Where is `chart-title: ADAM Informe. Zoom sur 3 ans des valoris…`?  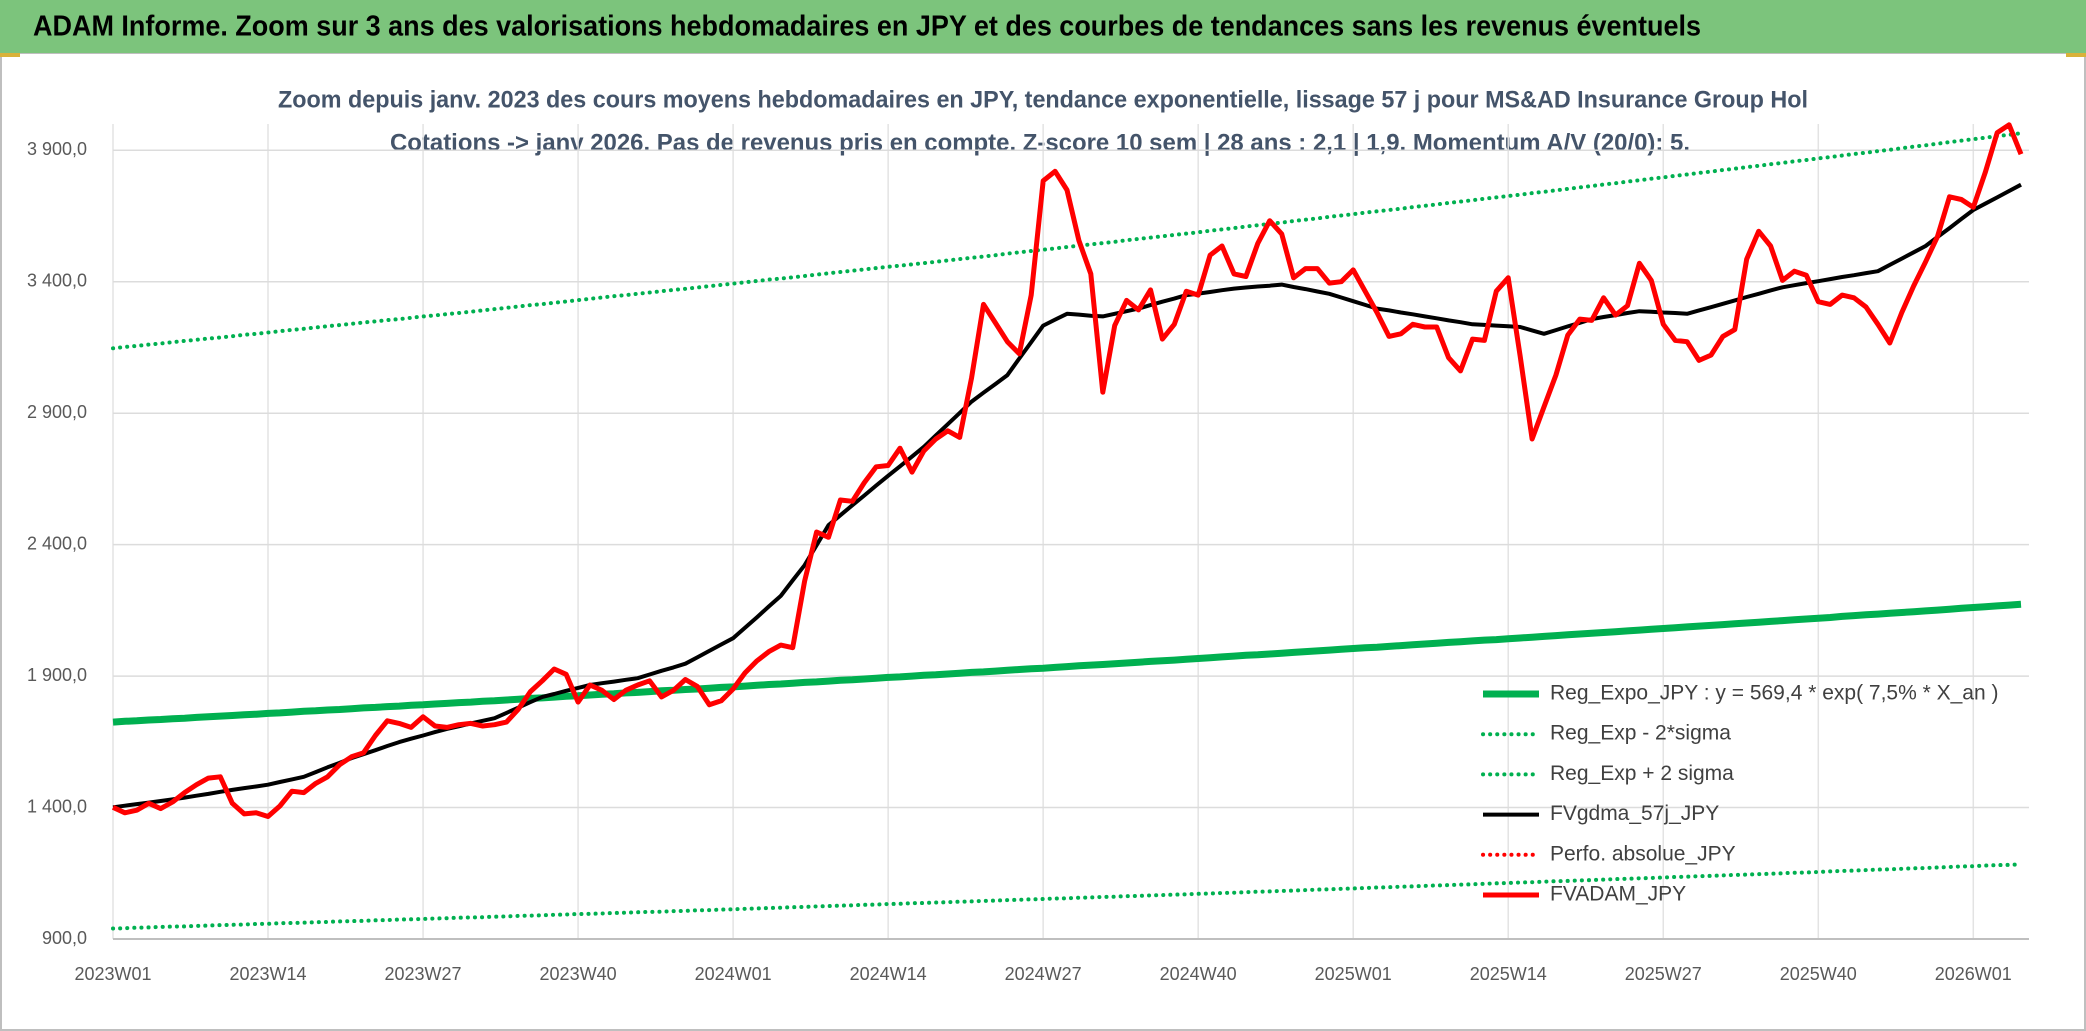
chart-title: ADAM Informe. Zoom sur 3 ans des valoris… is located at coordinates (867, 27).